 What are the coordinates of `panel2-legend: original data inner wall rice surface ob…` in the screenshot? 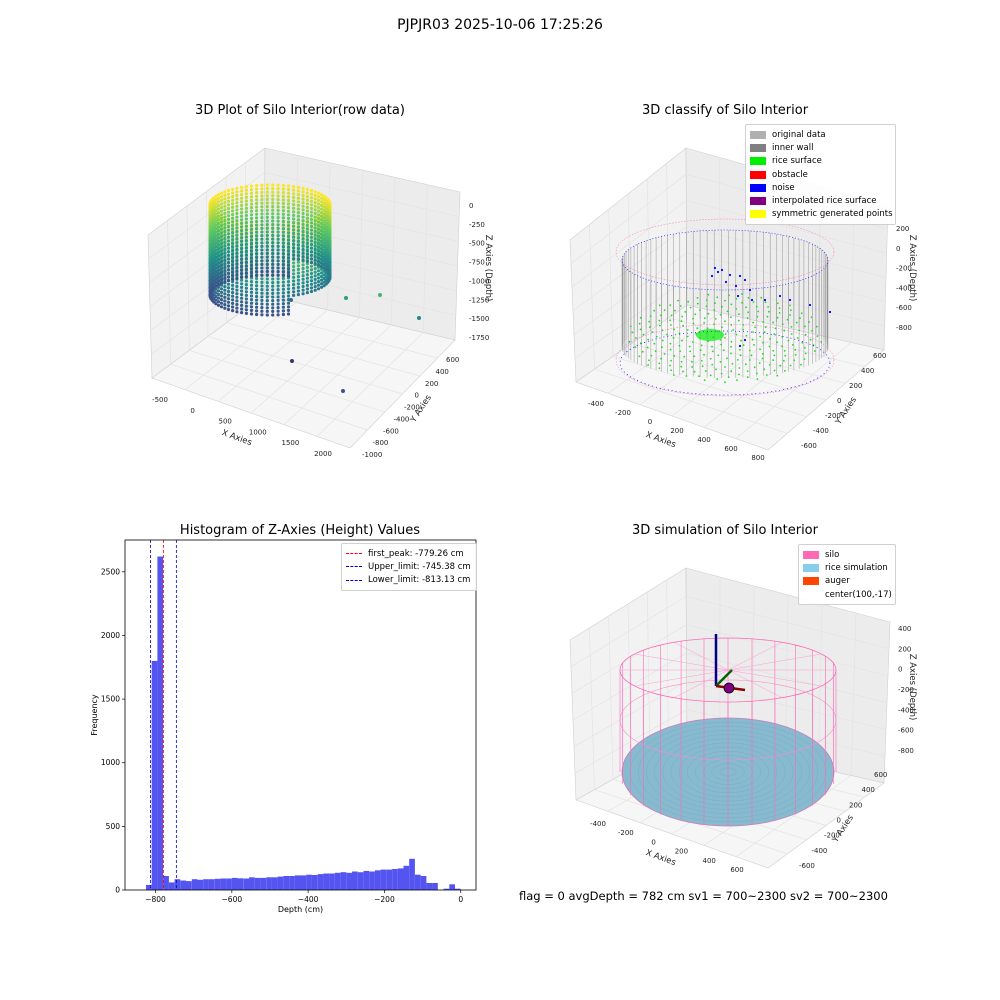 It's located at (820, 175).